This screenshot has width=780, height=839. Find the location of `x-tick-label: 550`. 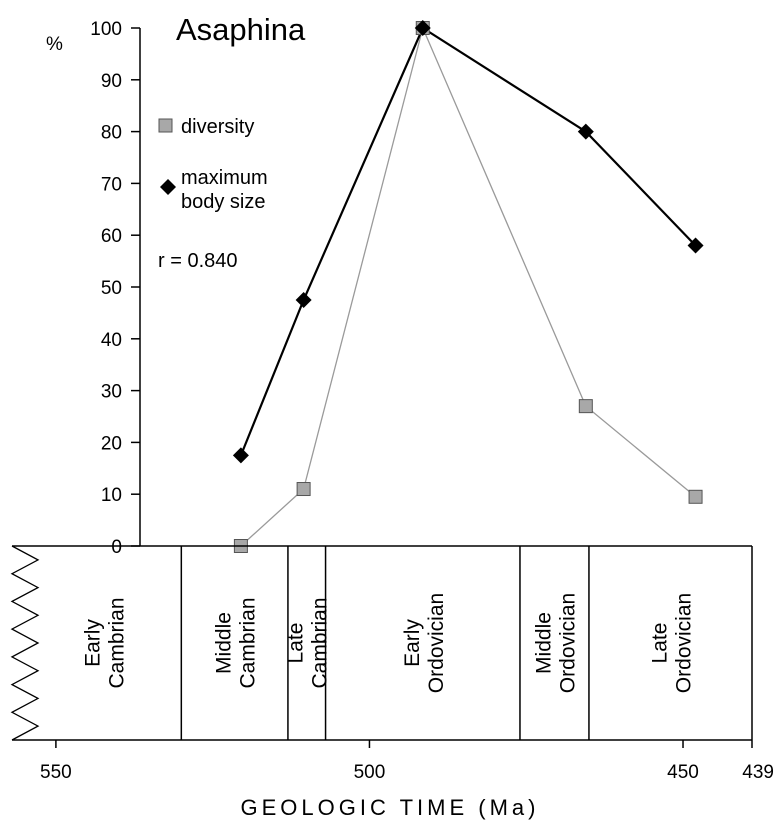

x-tick-label: 550 is located at coordinates (56, 772).